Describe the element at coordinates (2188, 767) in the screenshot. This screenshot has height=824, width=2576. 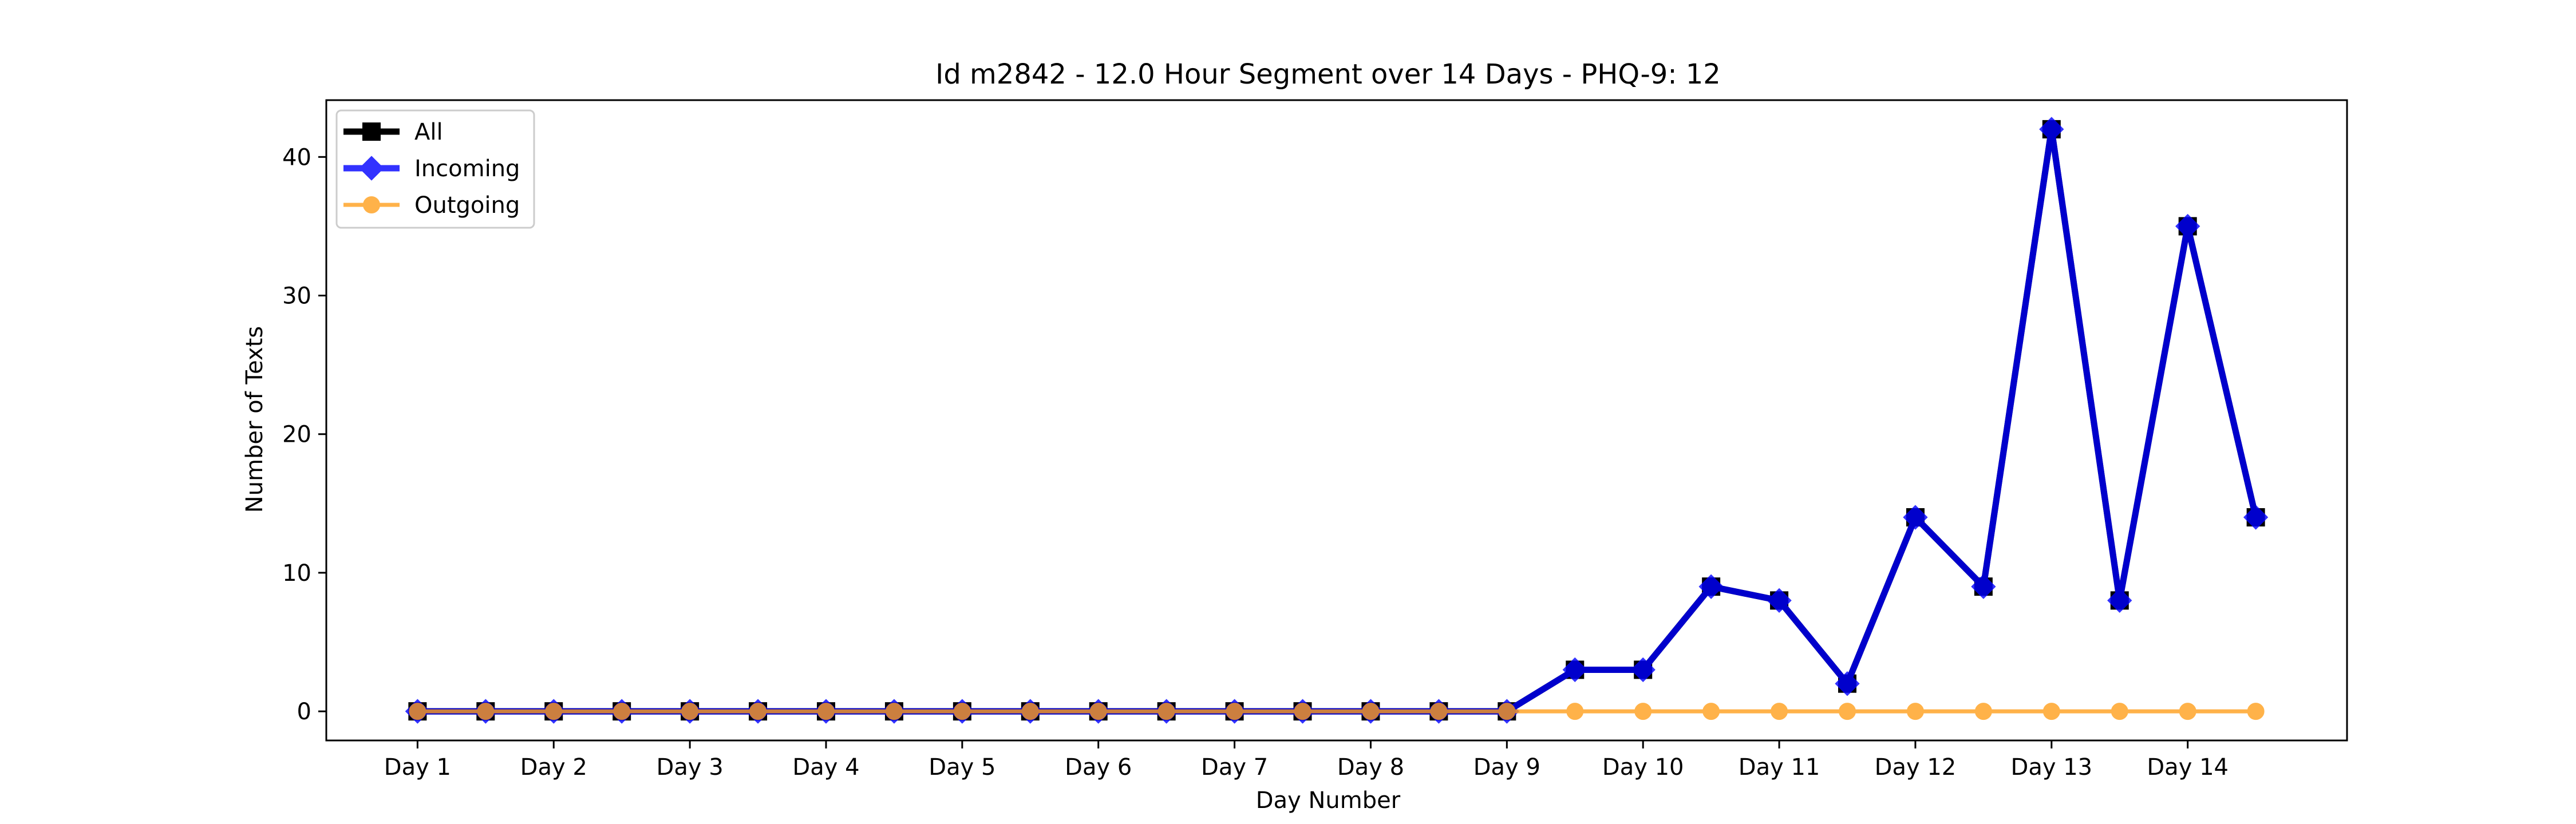
I see `x-tick-label: Day 14` at that location.